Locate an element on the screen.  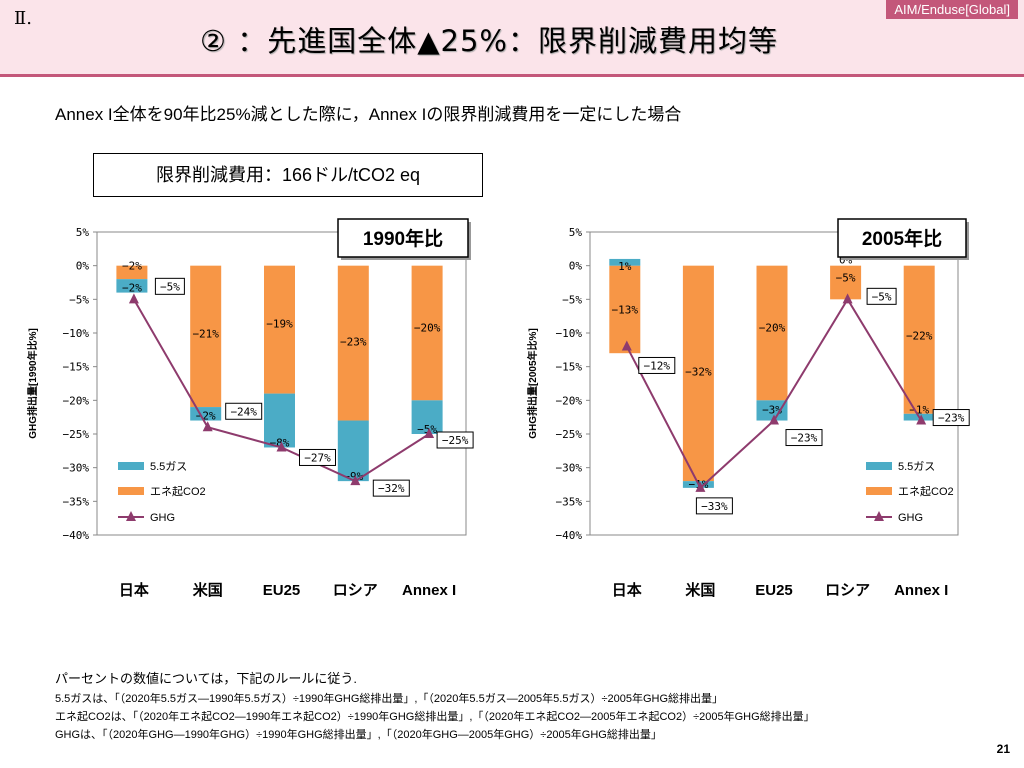
ghg-data-label: −27% is located at coordinates (317, 457).